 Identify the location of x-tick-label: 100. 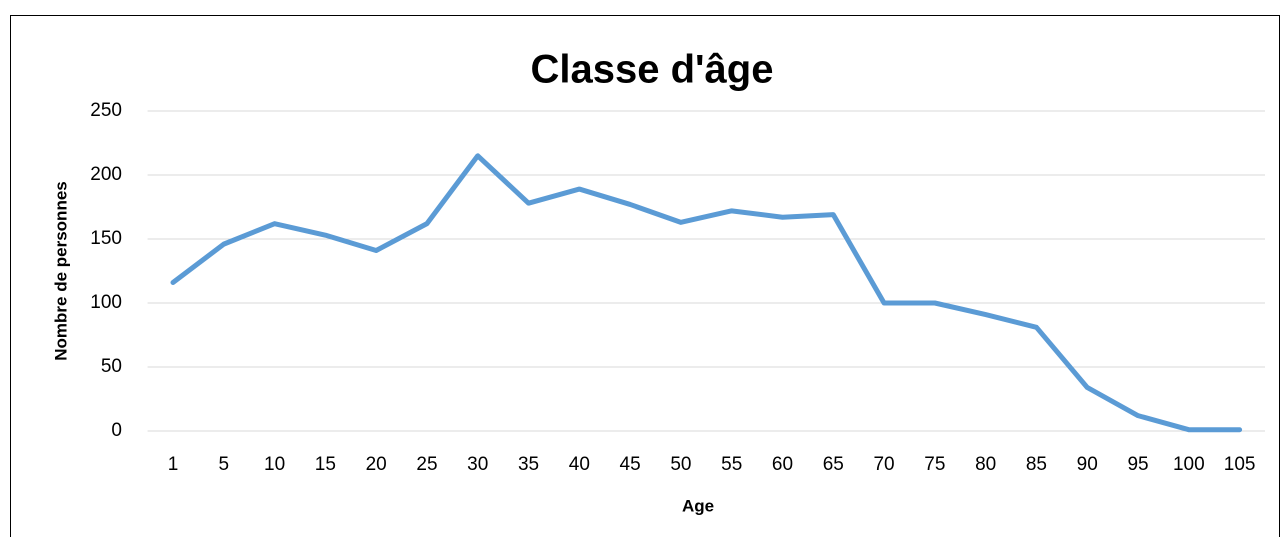
(1189, 464).